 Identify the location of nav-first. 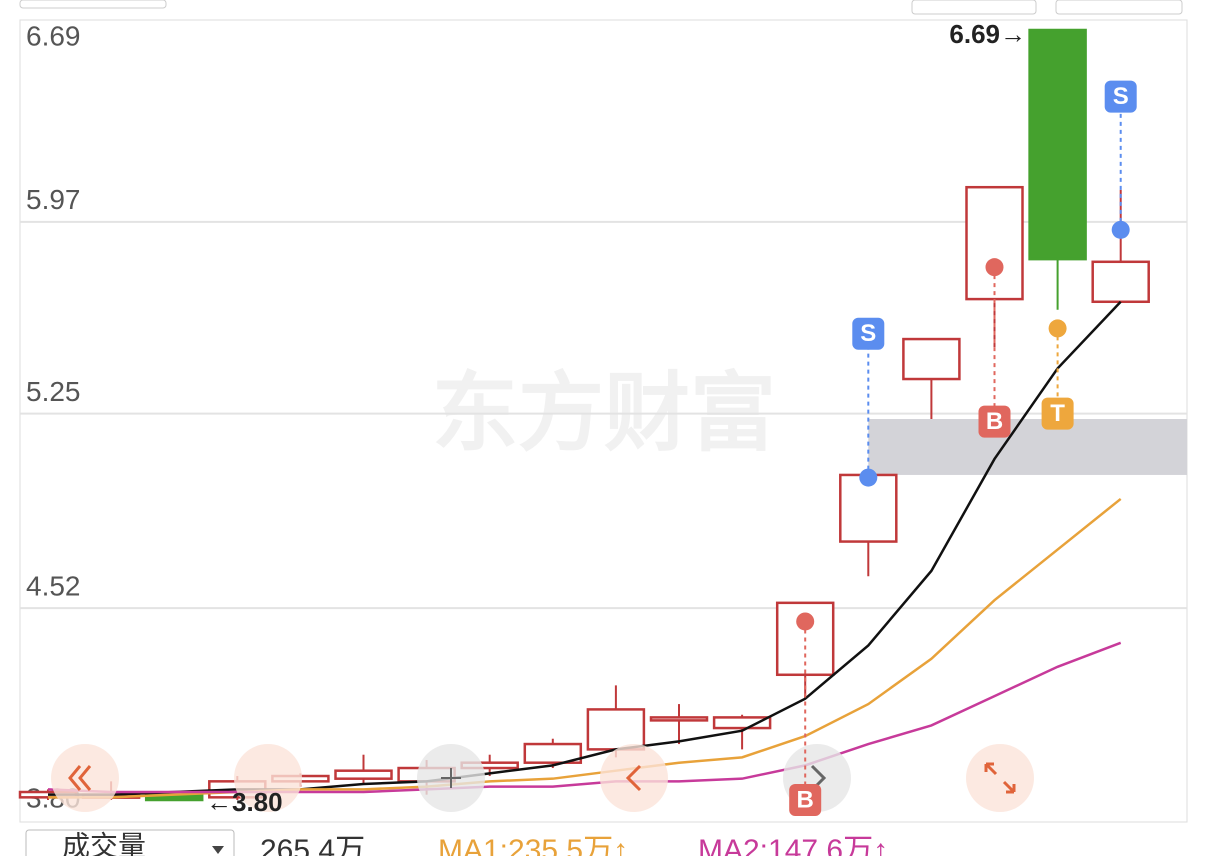
(85, 778).